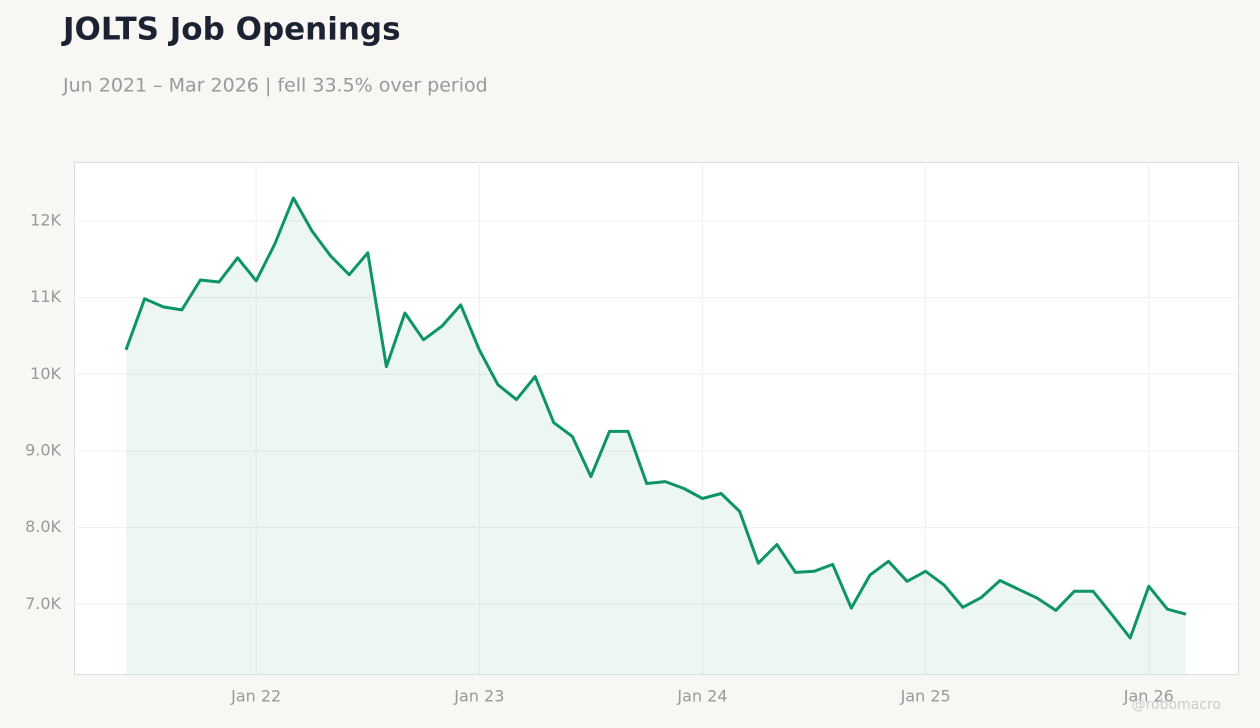 The height and width of the screenshot is (728, 1260). What do you see at coordinates (701, 696) in the screenshot?
I see `x-tick-label: Jan 24` at bounding box center [701, 696].